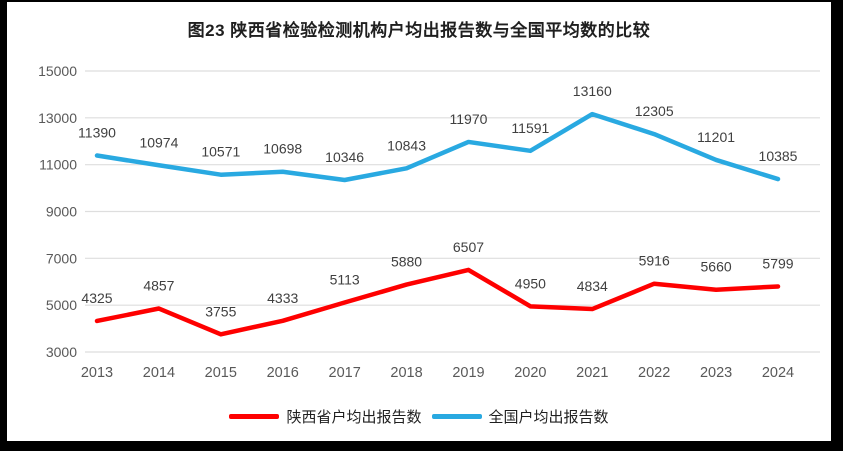 This screenshot has height=451, width=843. Describe the element at coordinates (57, 118) in the screenshot. I see `y-tick-label: 13000` at that location.